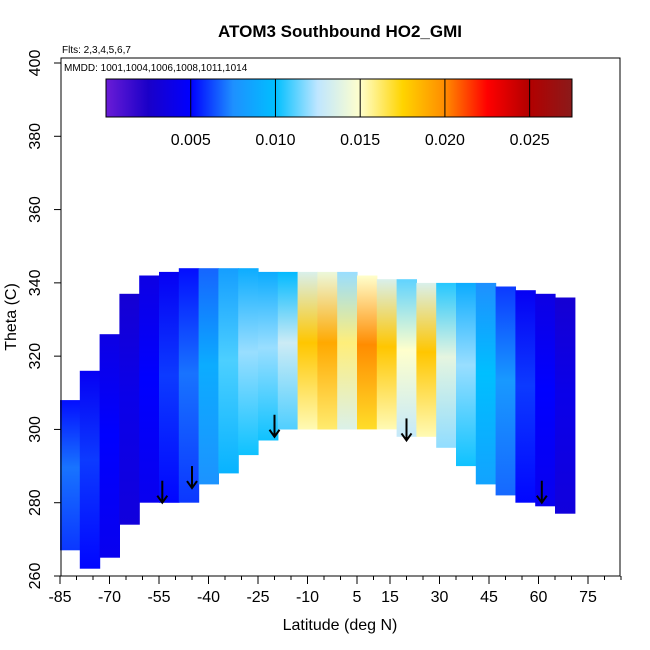 The image size is (650, 650). I want to click on x-tick-label: 15, so click(390, 597).